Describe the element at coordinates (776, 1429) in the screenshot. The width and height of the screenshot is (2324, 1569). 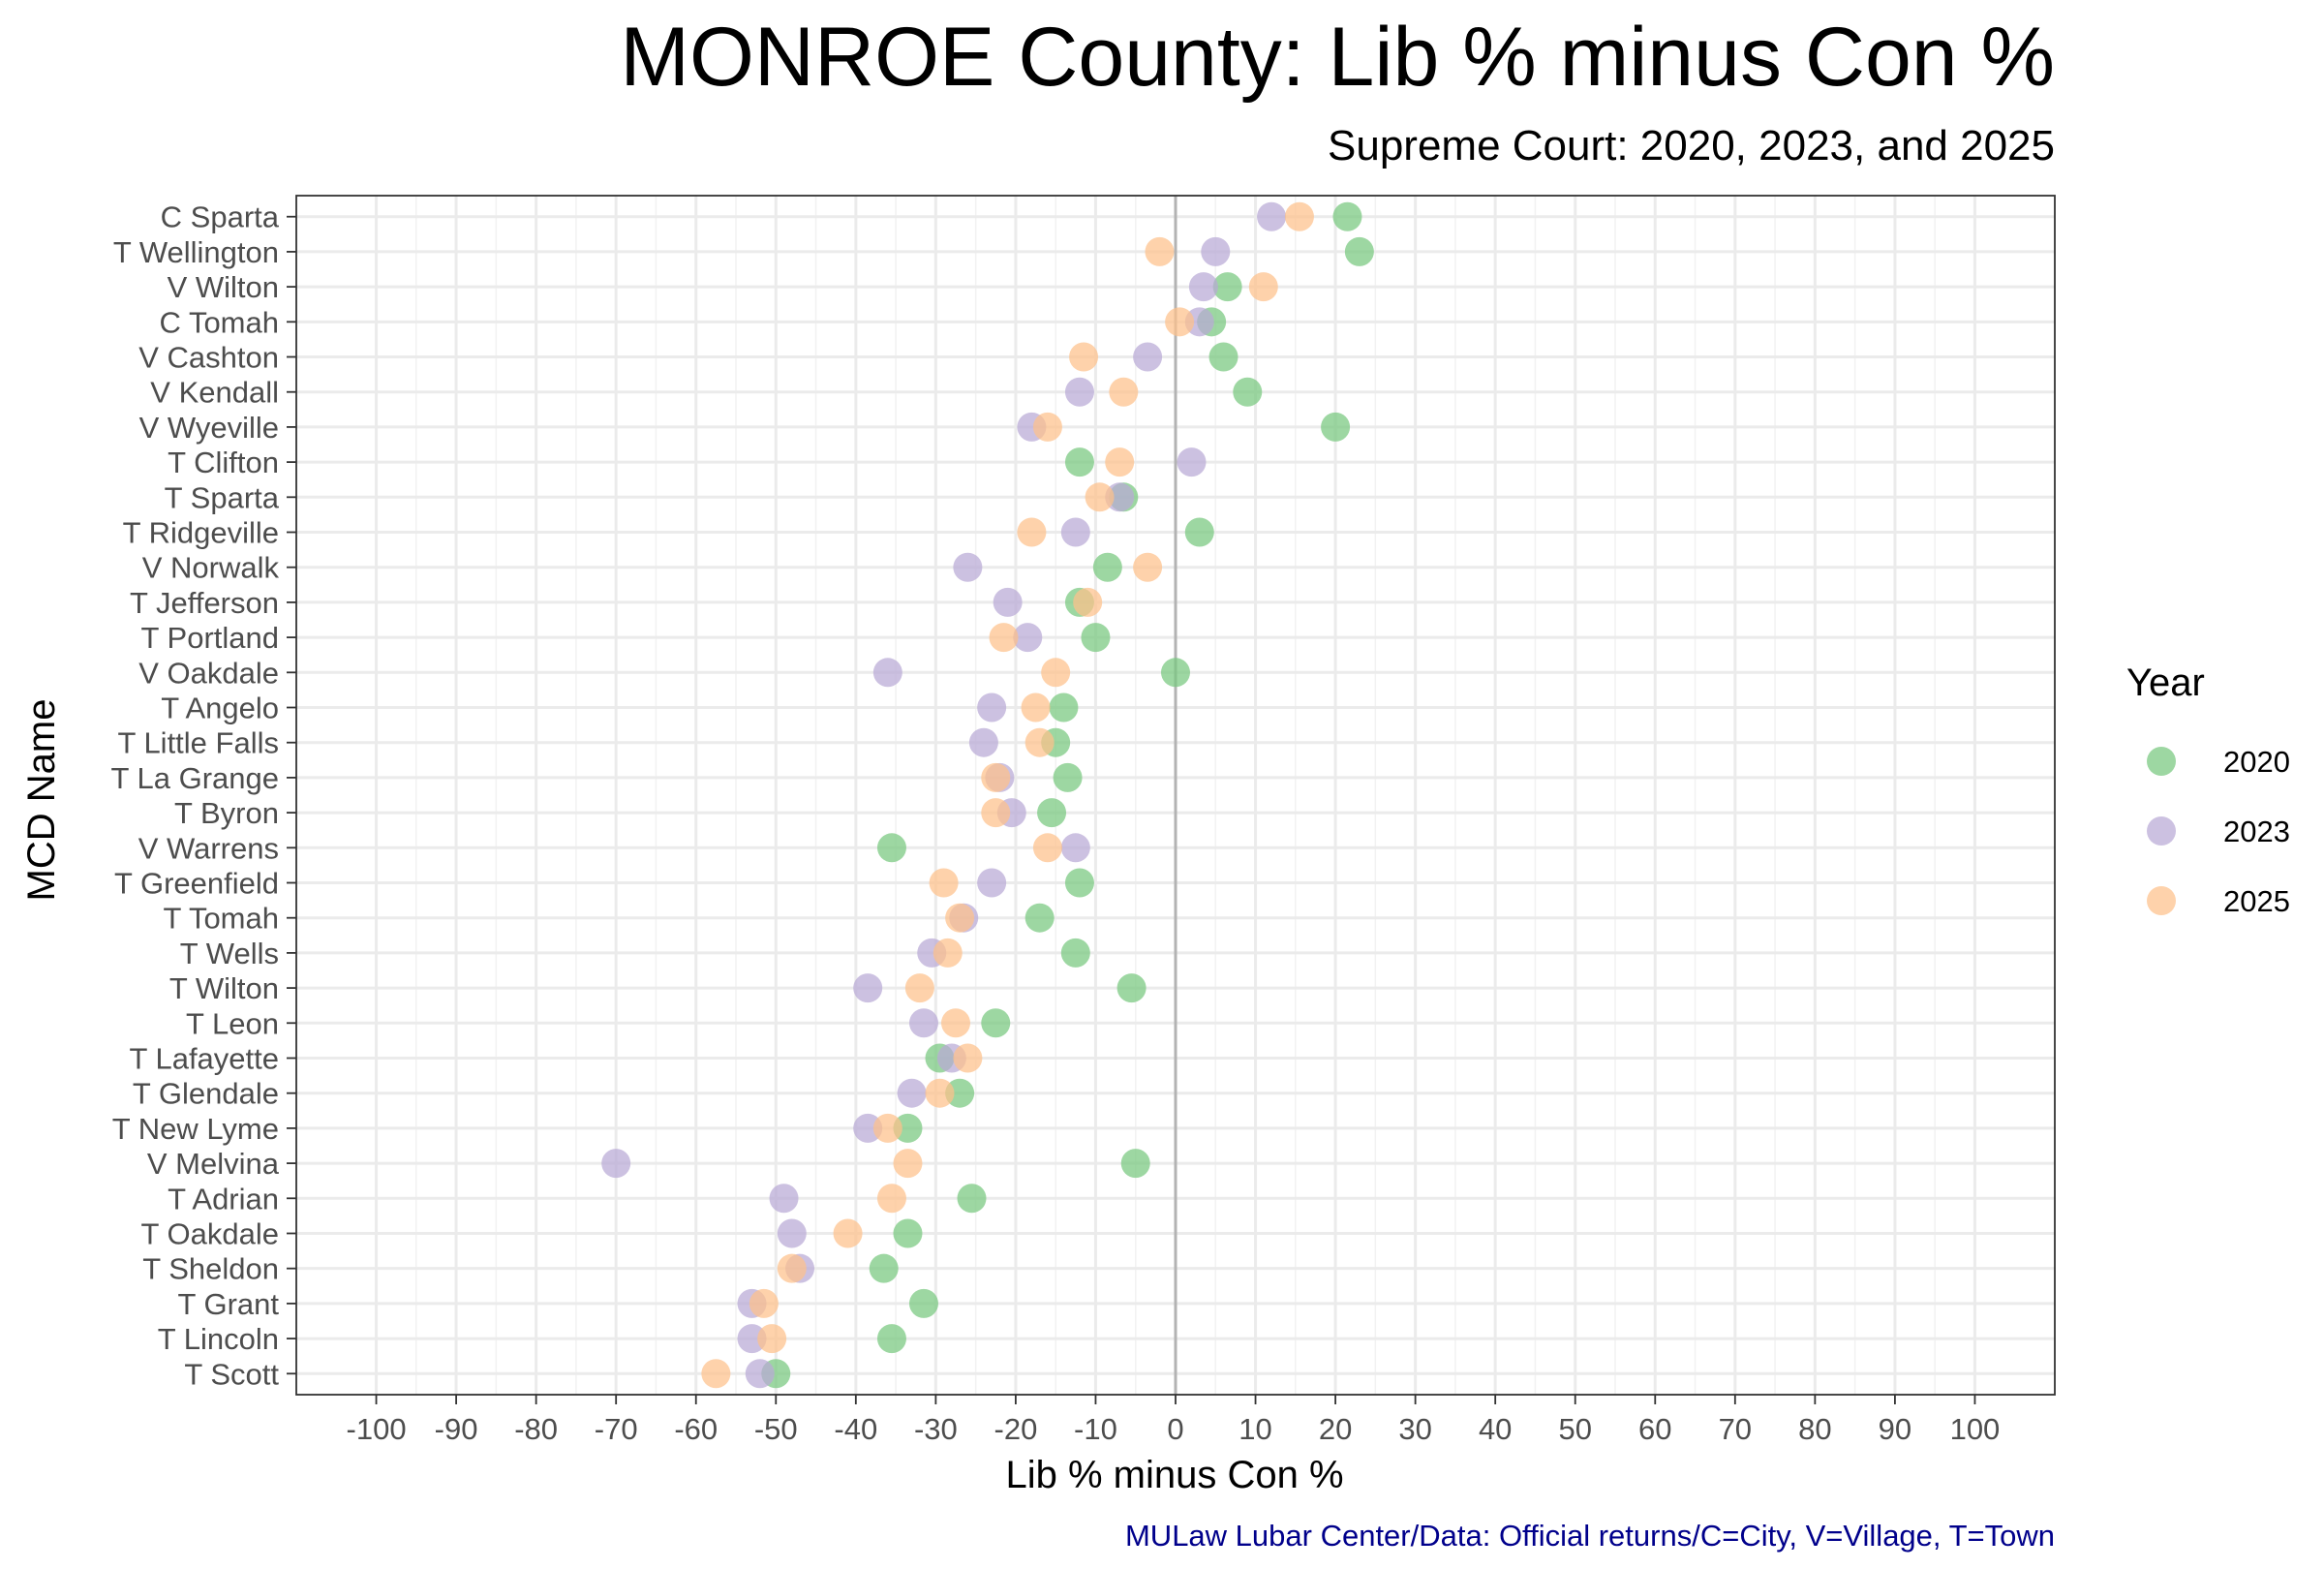
I see `x-tick-label: -50` at that location.